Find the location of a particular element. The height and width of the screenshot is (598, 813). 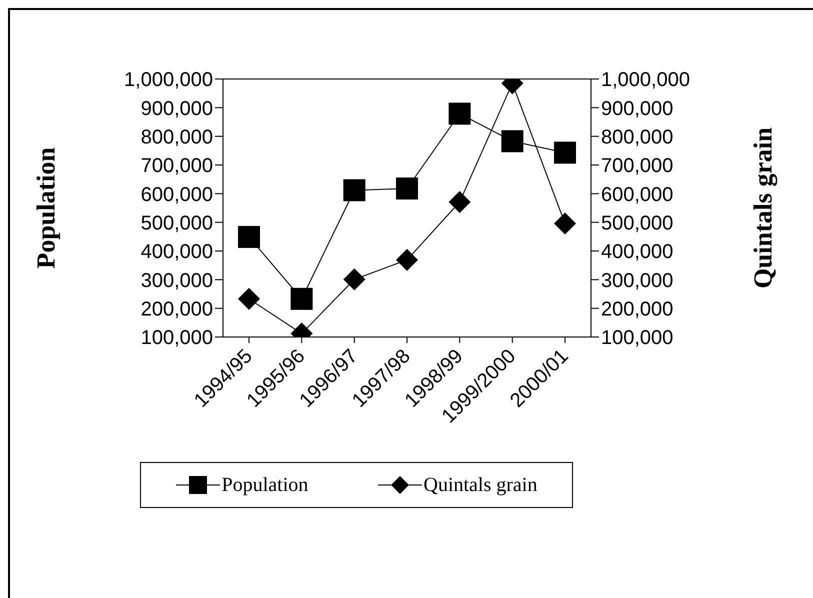

y-axis-title: Population is located at coordinates (46, 207).